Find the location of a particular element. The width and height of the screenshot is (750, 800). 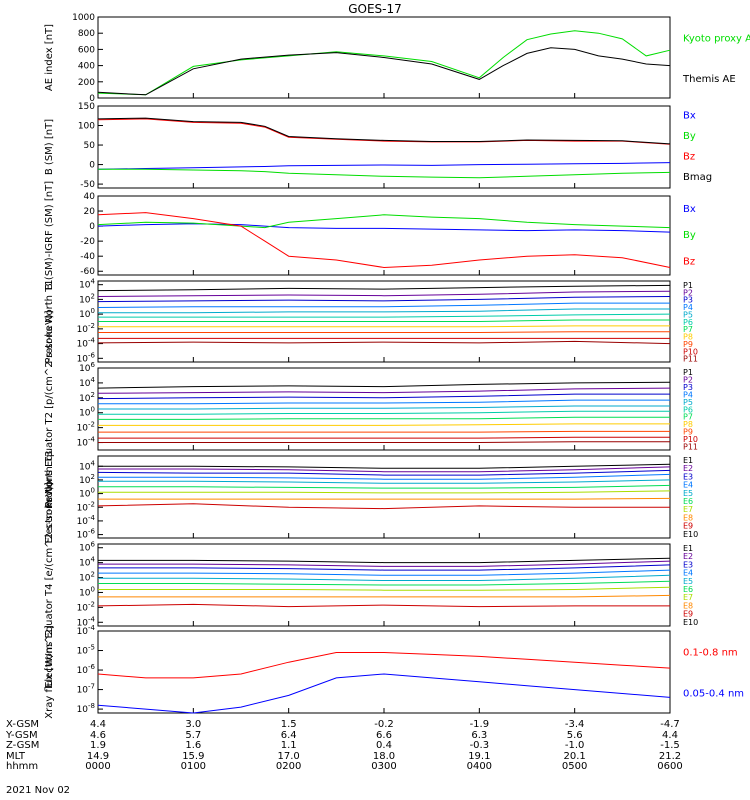

panel-3-series-P9 is located at coordinates (384, 332).